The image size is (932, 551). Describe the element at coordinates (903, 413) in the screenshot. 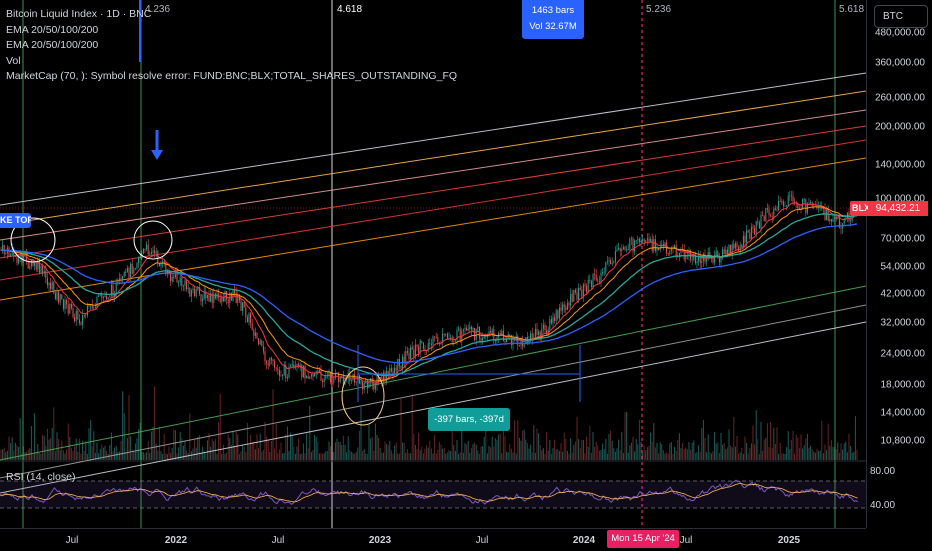

I see `price-tick: 14,000.00` at that location.